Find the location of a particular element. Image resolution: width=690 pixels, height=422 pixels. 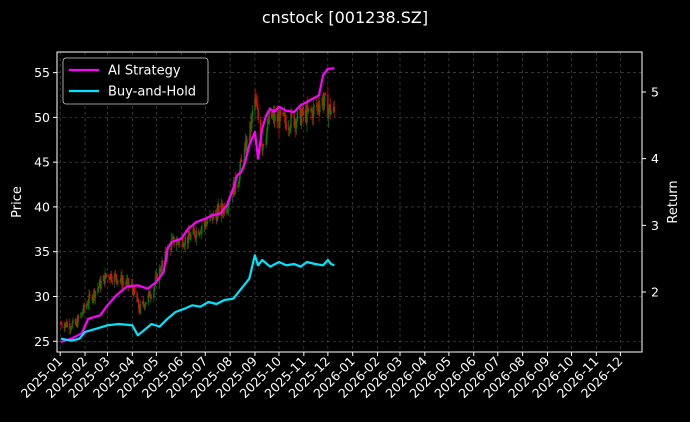

y-tick-label-left: 45 is located at coordinates (42, 162).